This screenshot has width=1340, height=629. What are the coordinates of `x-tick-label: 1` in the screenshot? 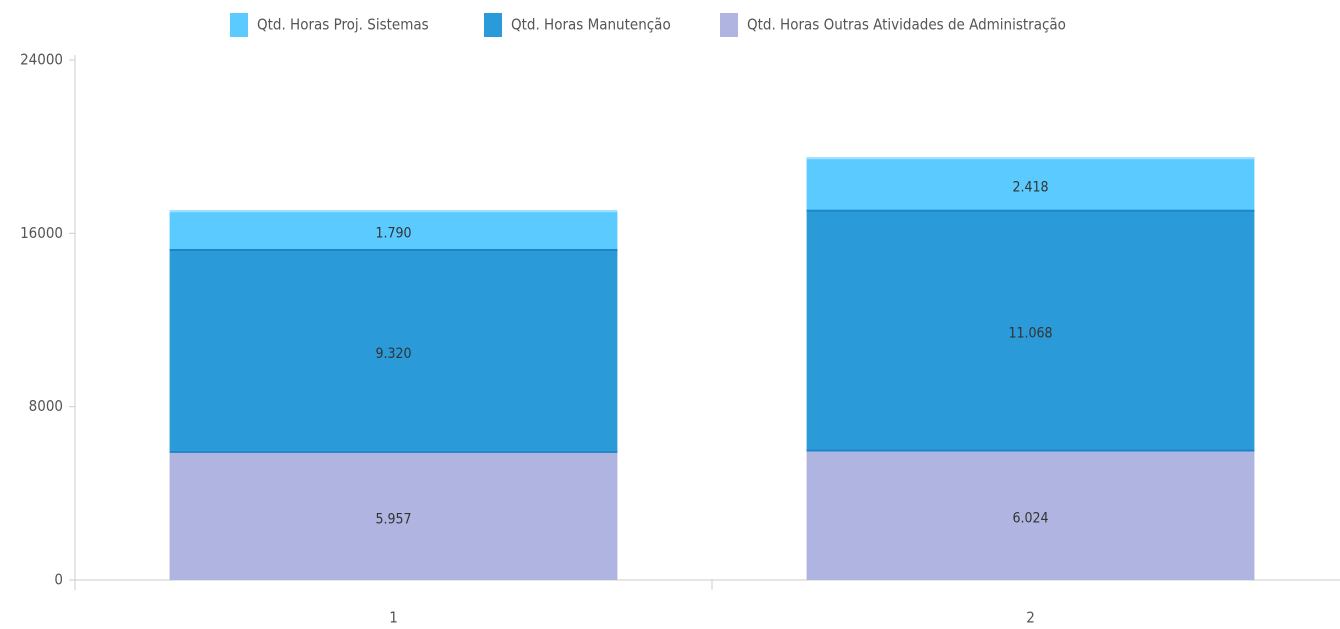 It's located at (393, 618).